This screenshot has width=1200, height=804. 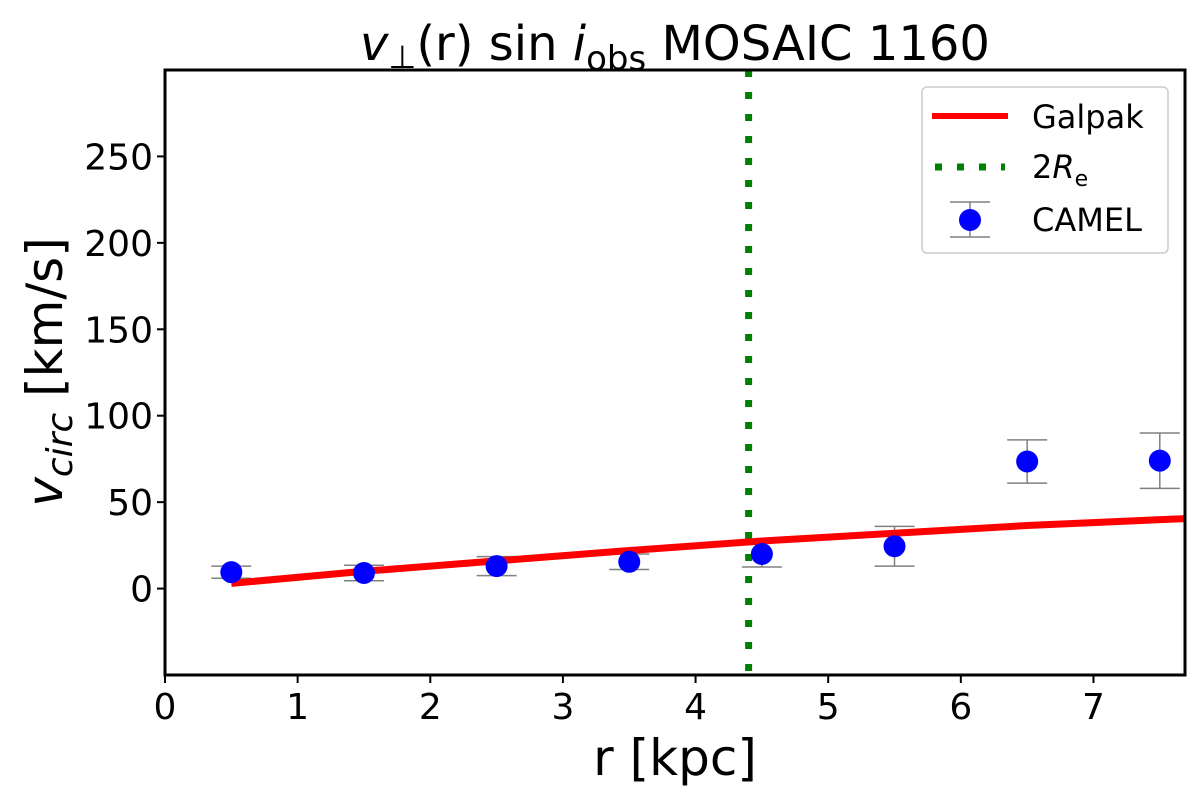 I want to click on legend-re-label: 2Re, so click(x=1060, y=170).